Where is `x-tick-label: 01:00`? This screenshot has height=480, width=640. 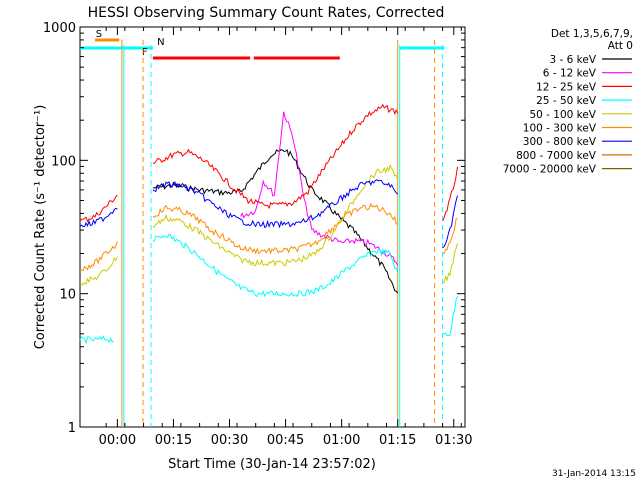 x-tick-label: 01:00 is located at coordinates (341, 440).